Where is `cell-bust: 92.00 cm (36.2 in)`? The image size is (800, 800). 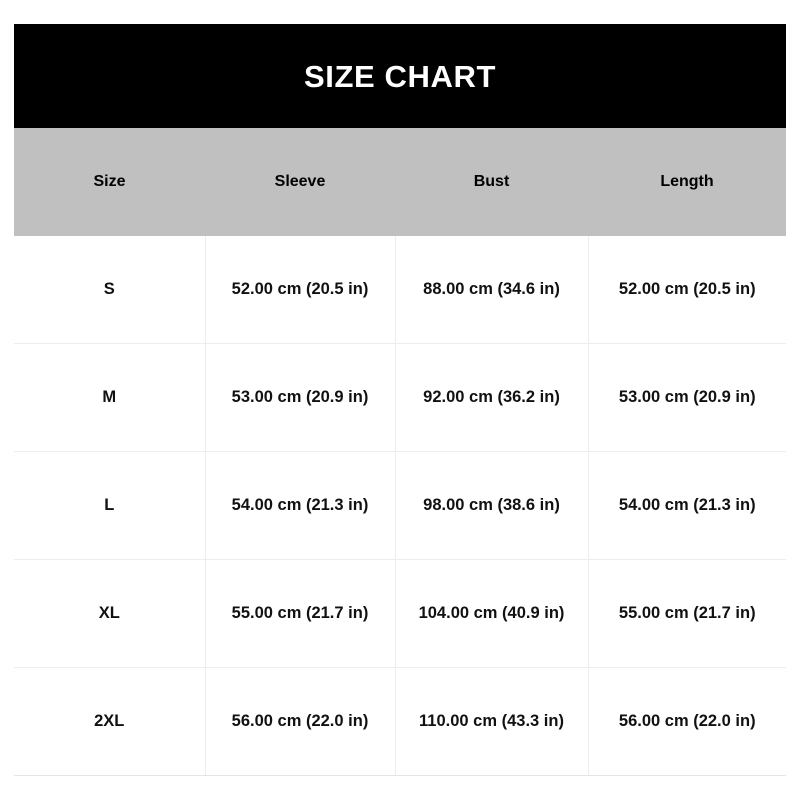
cell-bust: 92.00 cm (36.2 in) is located at coordinates (492, 397).